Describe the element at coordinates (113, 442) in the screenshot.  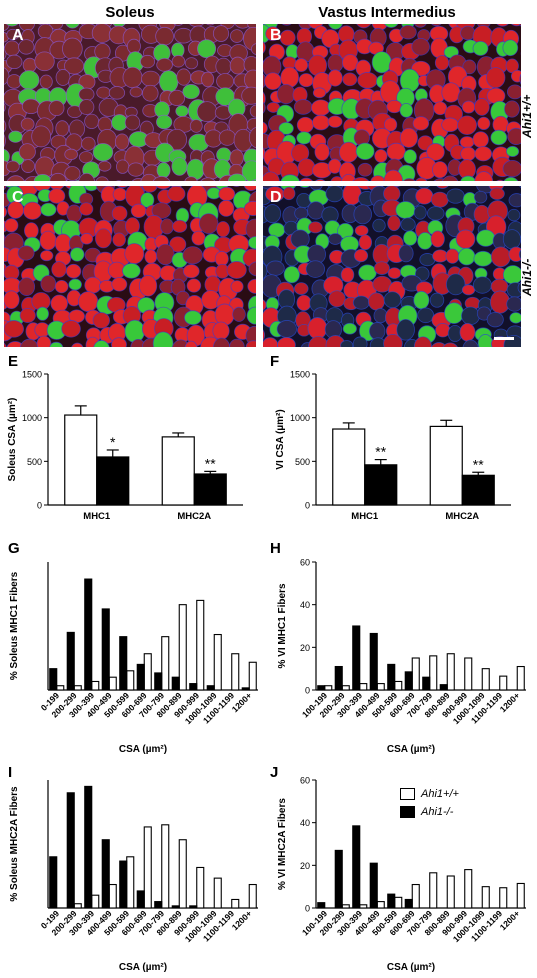
I see `significance-marker: *` at that location.